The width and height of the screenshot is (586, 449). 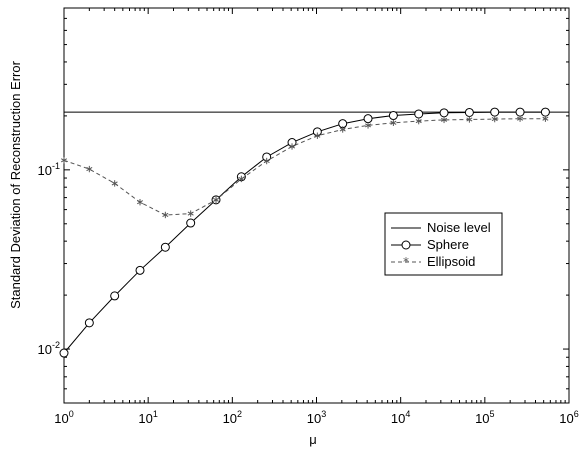 I want to click on x-axis-label: μ, so click(x=313, y=439).